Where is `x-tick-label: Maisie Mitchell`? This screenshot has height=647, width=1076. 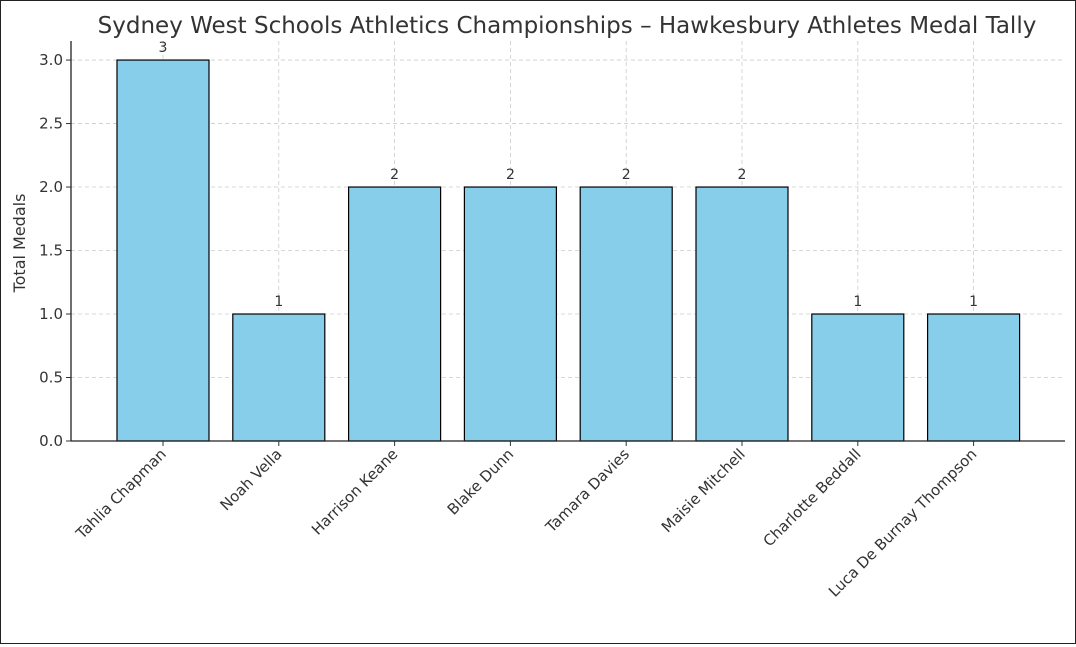 x-tick-label: Maisie Mitchell is located at coordinates (703, 490).